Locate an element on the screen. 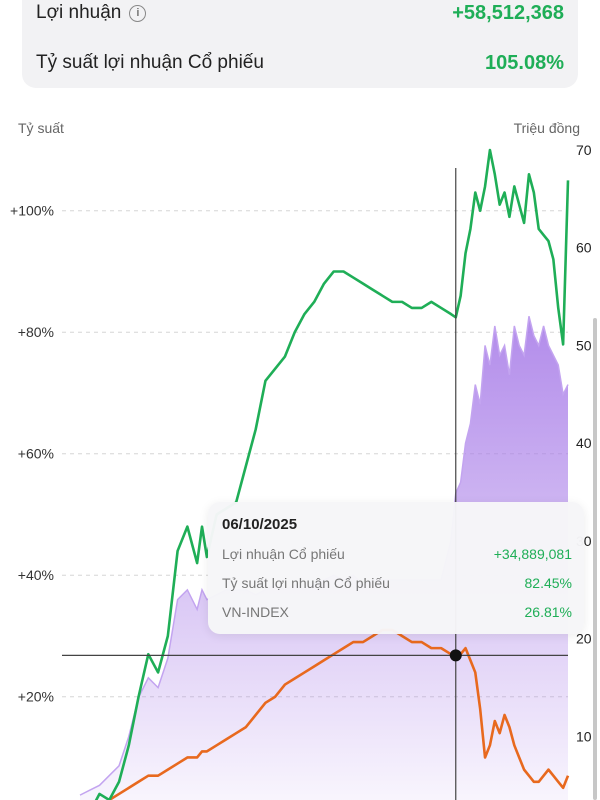  profit-row: Lợi nhuận i +58,512,368 is located at coordinates (300, 13).